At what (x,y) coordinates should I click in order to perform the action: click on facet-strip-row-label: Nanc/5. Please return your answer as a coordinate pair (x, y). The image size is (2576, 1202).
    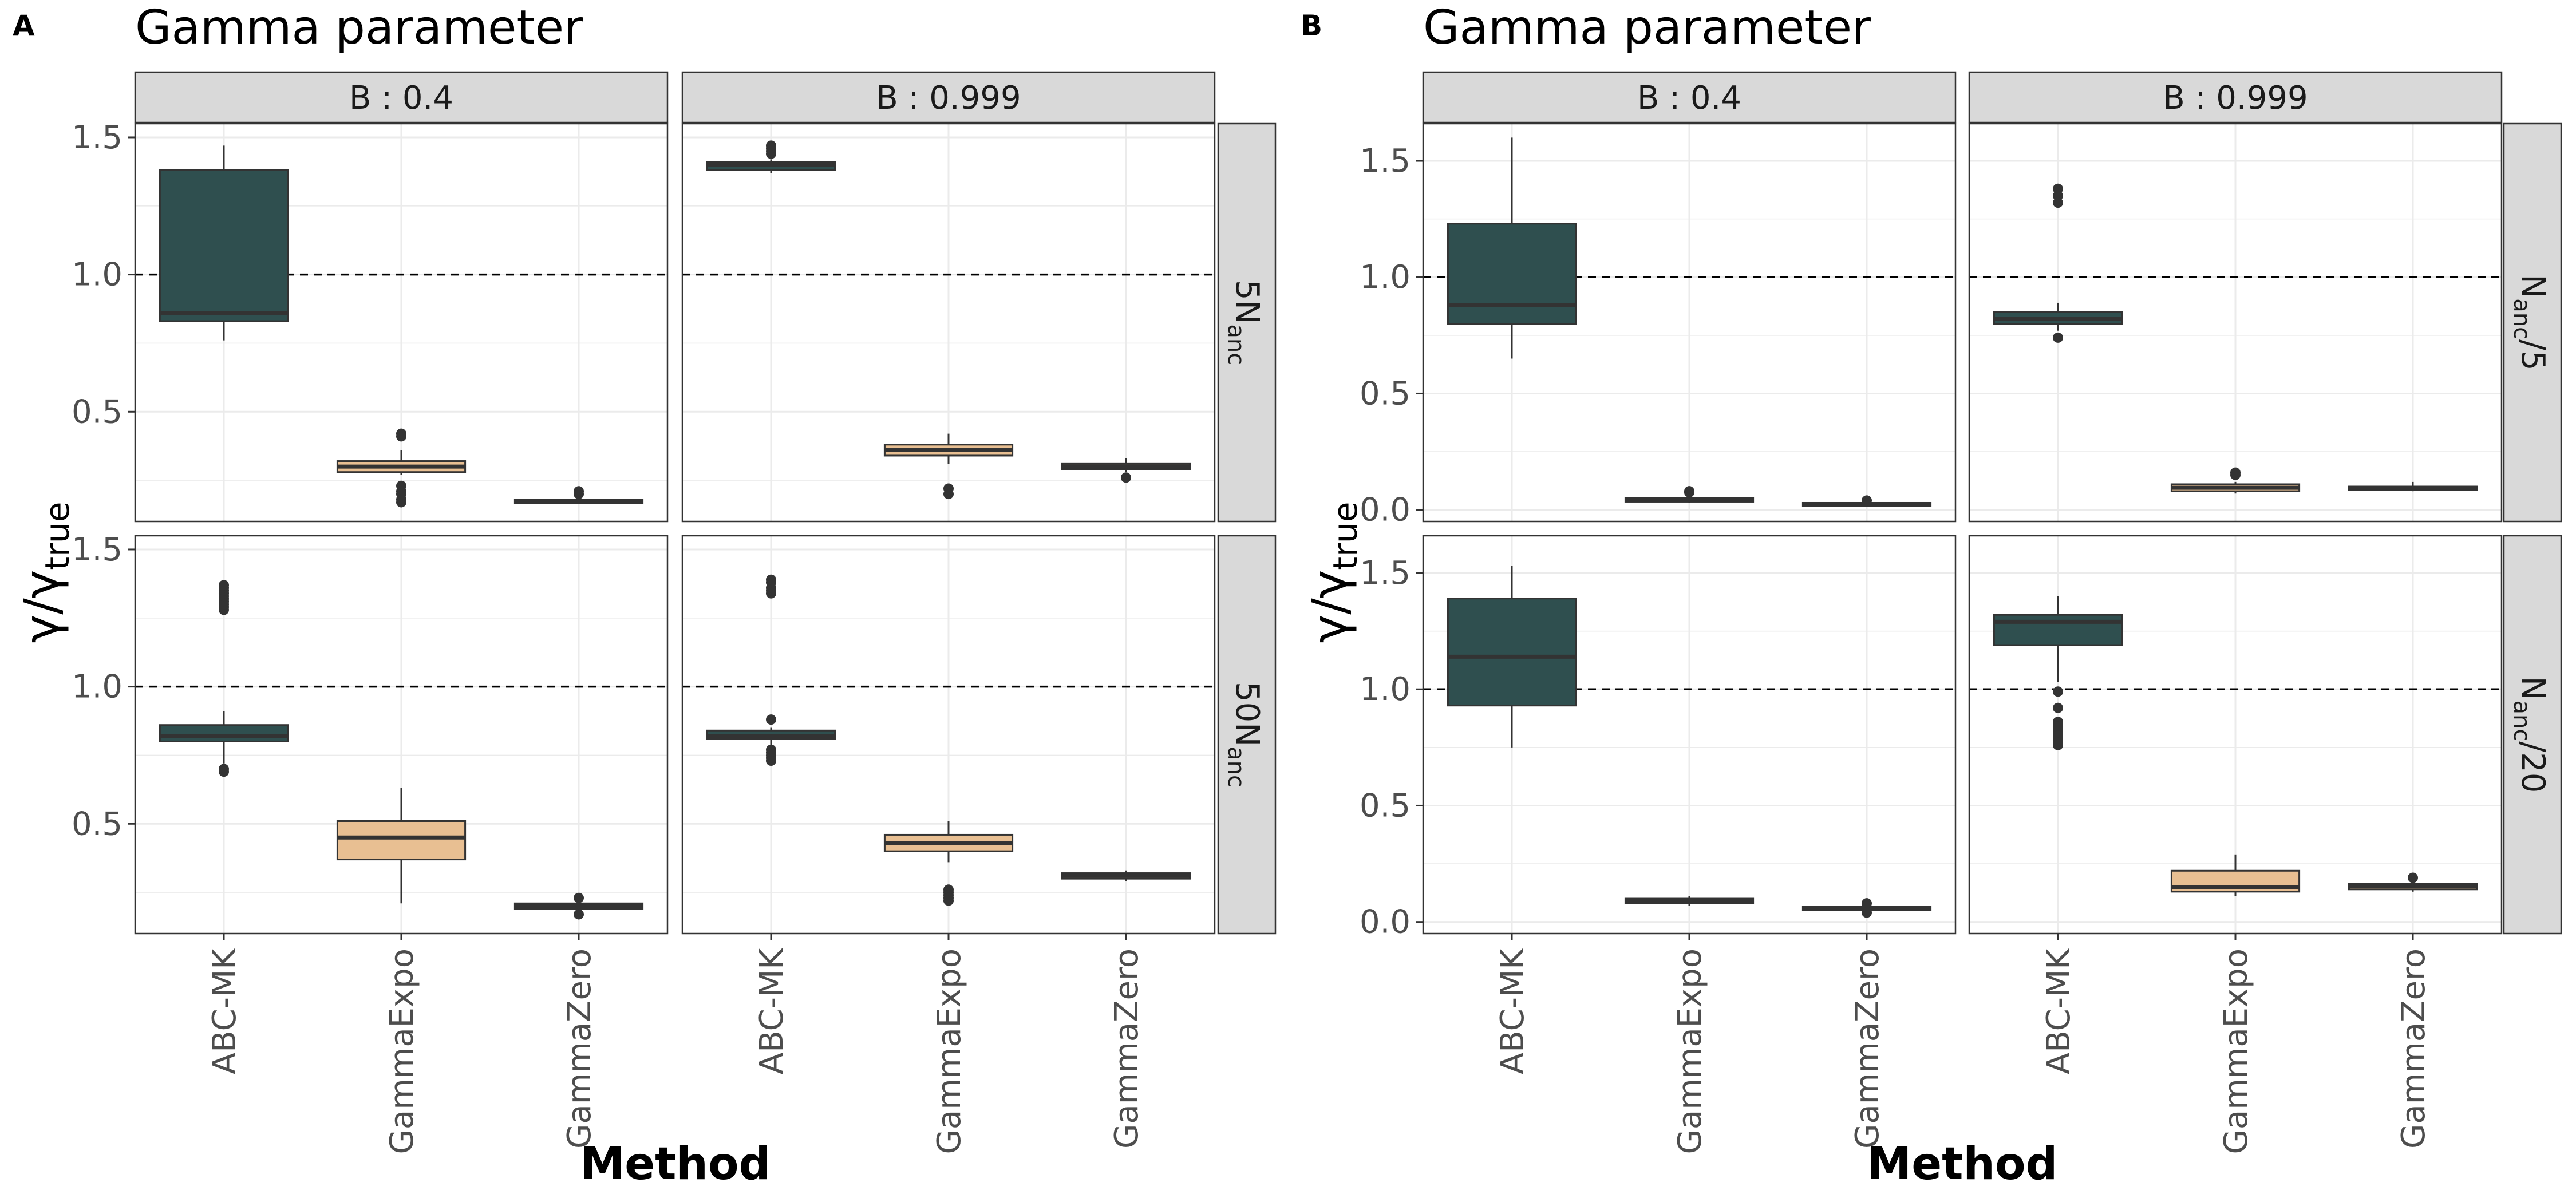
    Looking at the image, I should click on (2529, 322).